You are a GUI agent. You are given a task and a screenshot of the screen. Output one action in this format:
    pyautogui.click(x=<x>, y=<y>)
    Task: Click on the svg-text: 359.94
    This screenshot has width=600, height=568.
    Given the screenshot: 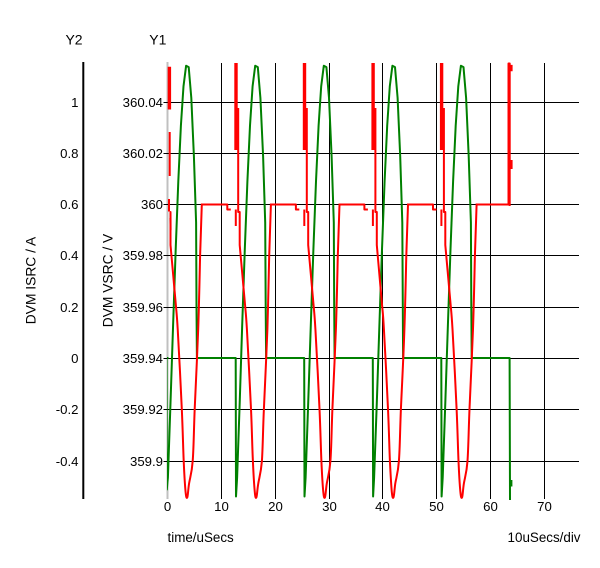 What is the action you would take?
    pyautogui.click(x=143, y=358)
    